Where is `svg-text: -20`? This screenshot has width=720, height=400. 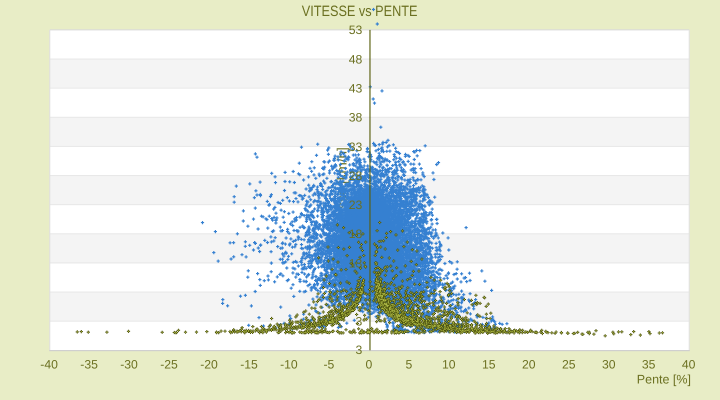 svg-text: -20 is located at coordinates (209, 365).